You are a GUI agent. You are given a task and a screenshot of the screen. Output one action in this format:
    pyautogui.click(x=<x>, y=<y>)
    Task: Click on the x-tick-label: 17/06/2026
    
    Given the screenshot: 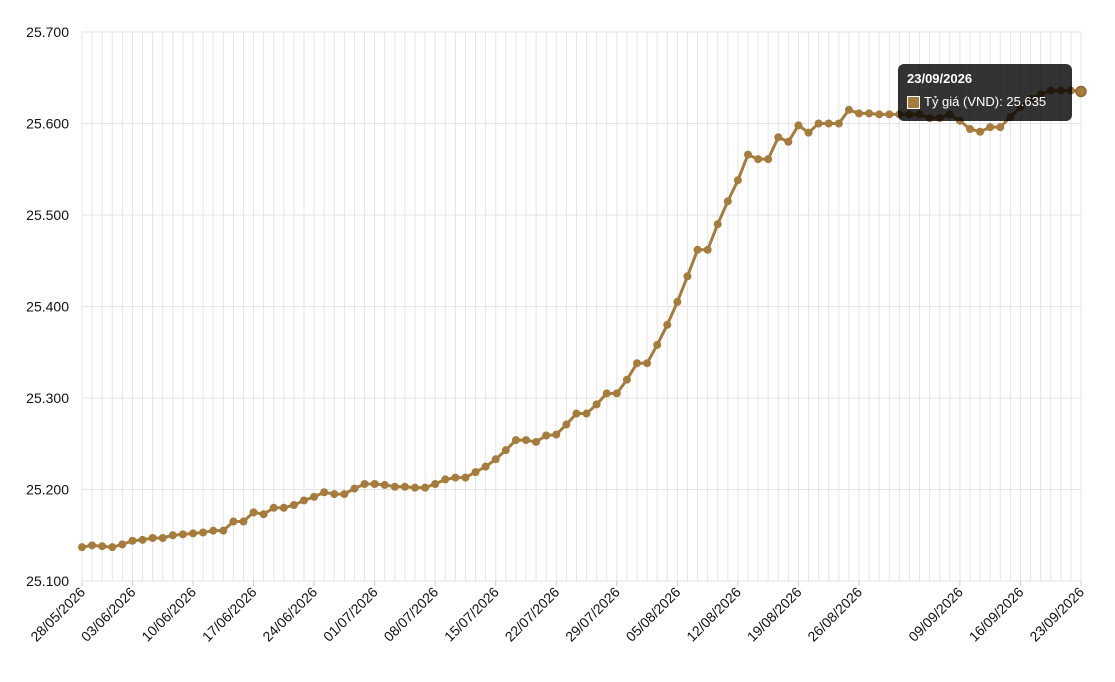 What is the action you would take?
    pyautogui.click(x=229, y=614)
    